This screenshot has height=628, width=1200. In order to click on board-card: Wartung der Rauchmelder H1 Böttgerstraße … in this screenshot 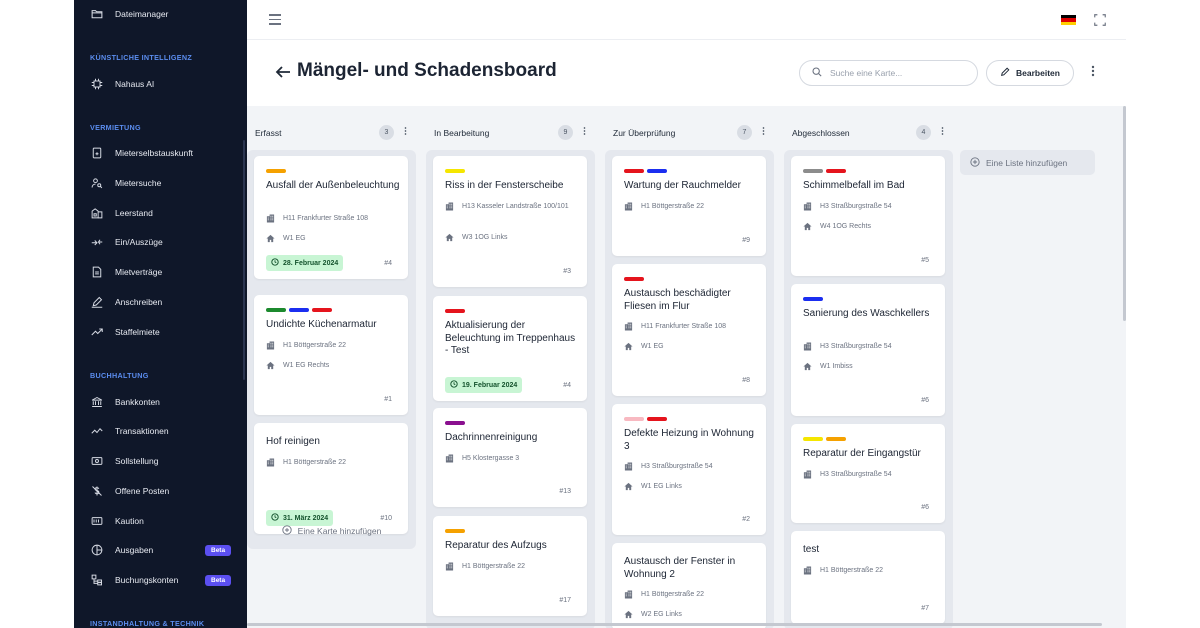, I will do `click(689, 206)`.